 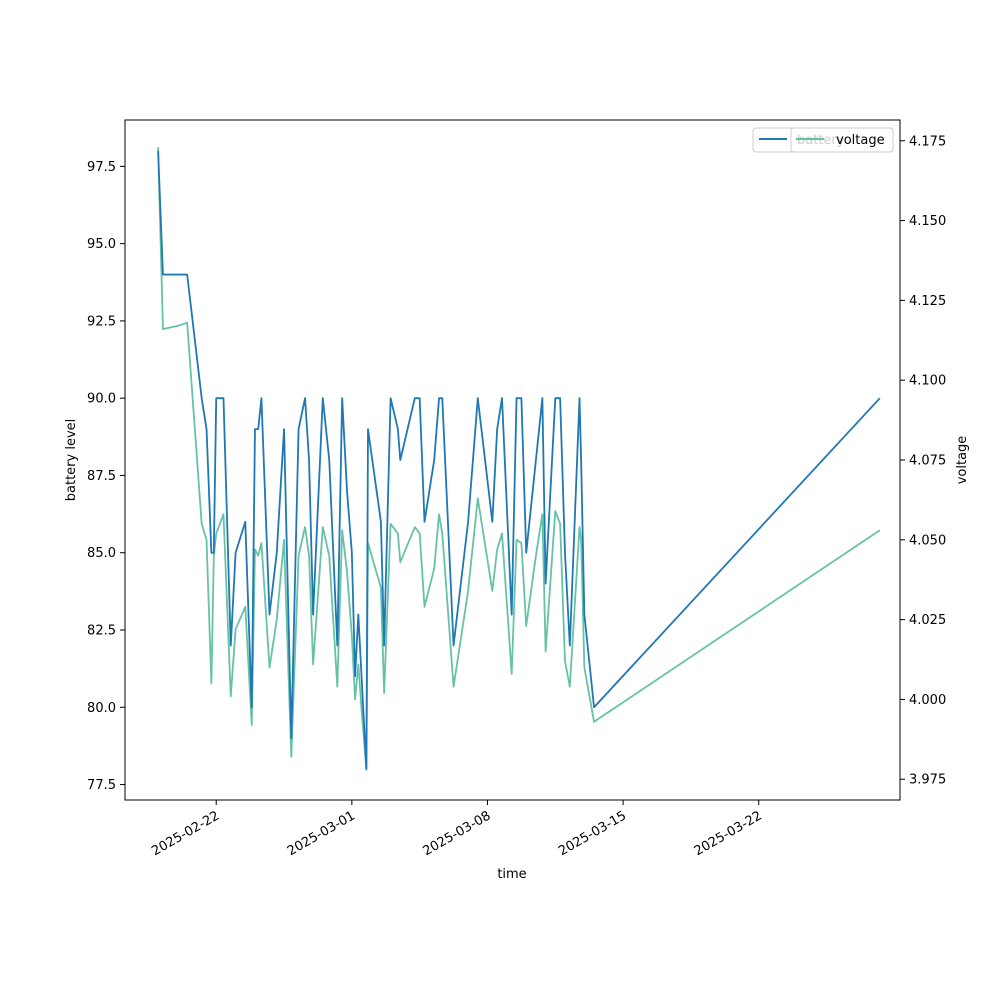 What do you see at coordinates (927, 381) in the screenshot?
I see `y-right-tick-label: 4.100` at bounding box center [927, 381].